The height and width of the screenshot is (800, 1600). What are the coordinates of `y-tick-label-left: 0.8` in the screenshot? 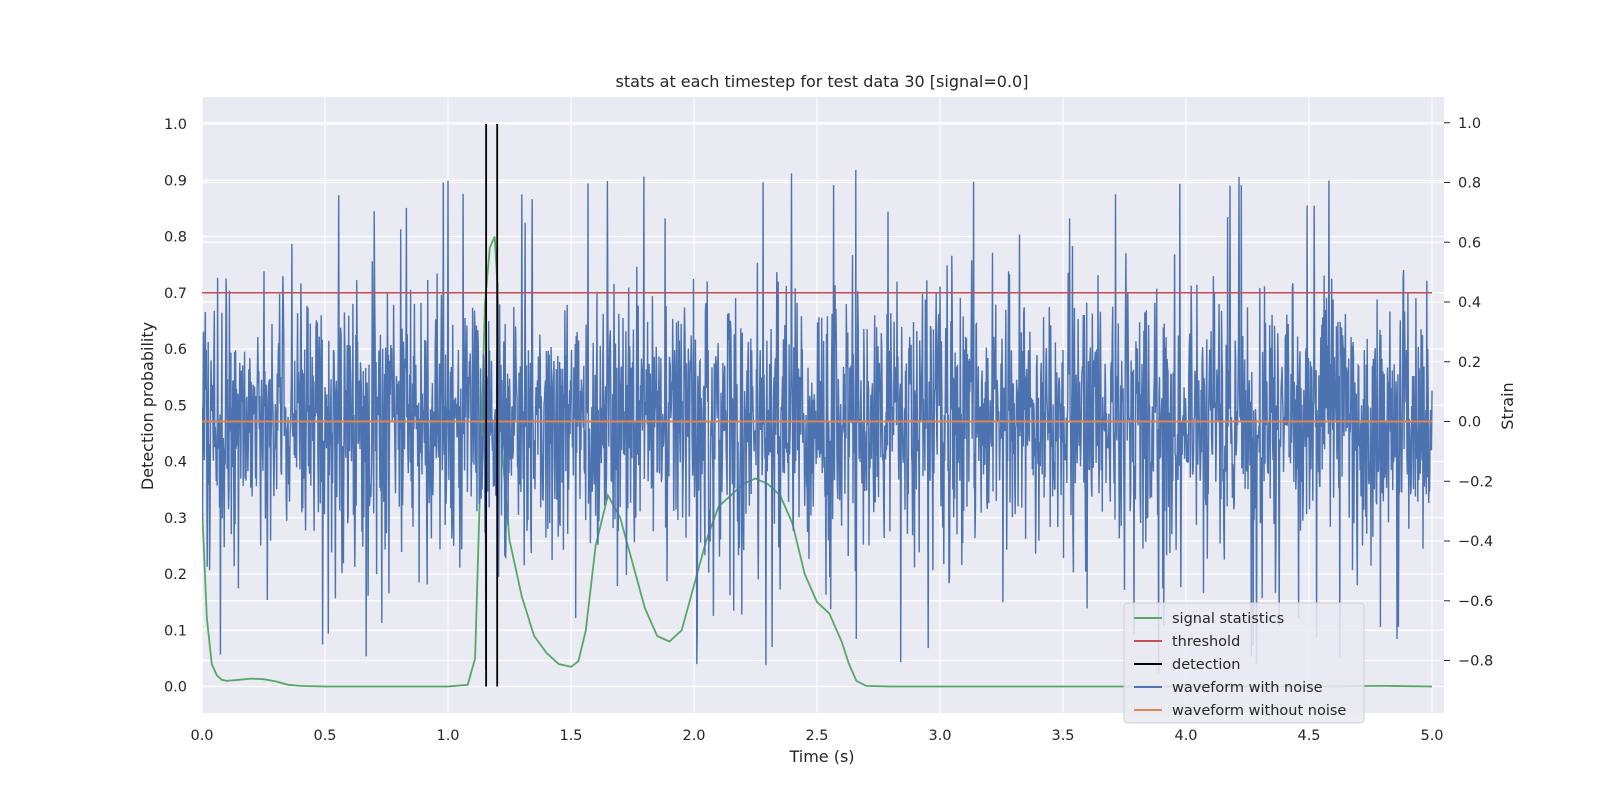 It's located at (175, 238).